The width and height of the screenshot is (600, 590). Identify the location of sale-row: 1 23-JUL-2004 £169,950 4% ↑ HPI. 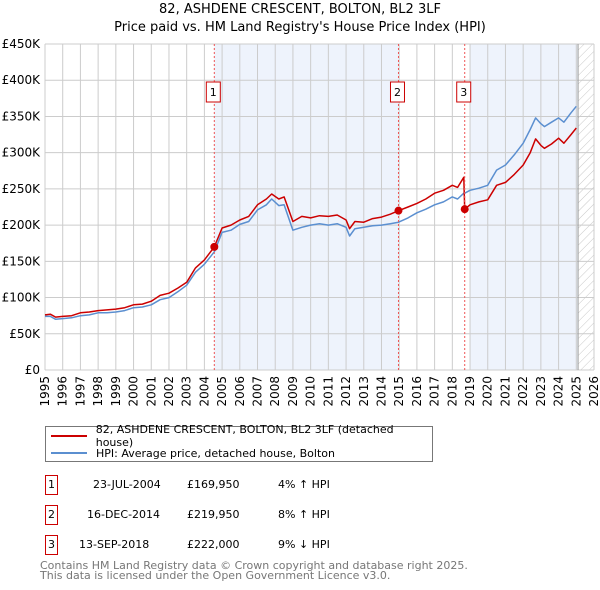
(245, 485).